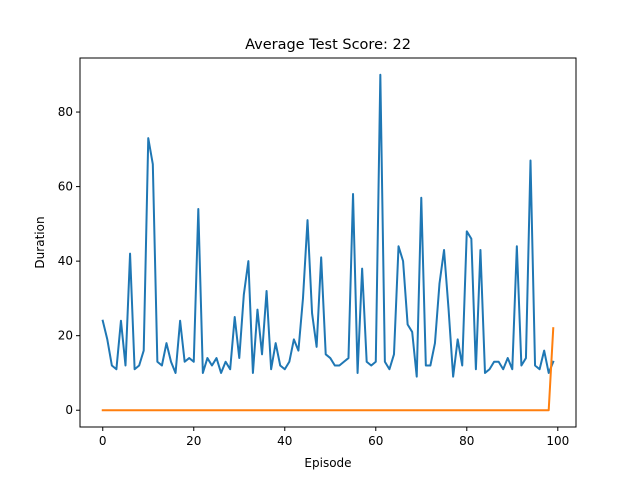 The width and height of the screenshot is (640, 480). I want to click on x-tick-label: 20, so click(193, 441).